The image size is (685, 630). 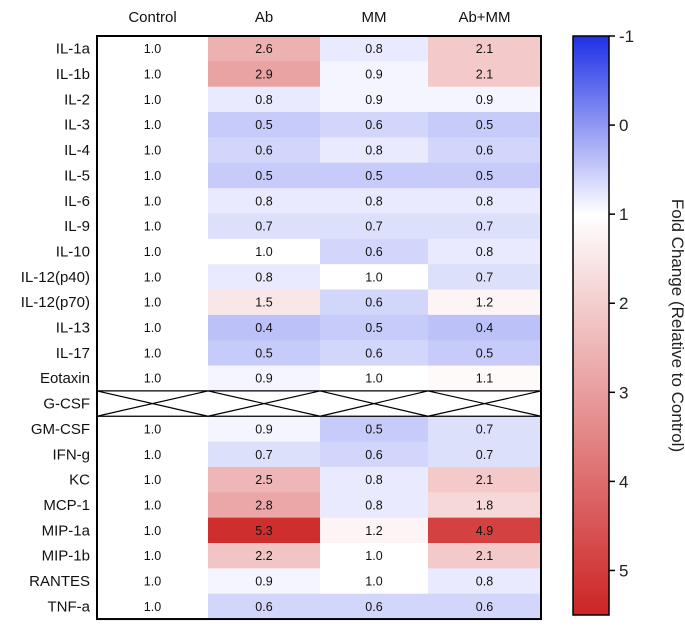 What do you see at coordinates (55, 302) in the screenshot?
I see `row-label: IL-12(p70)` at bounding box center [55, 302].